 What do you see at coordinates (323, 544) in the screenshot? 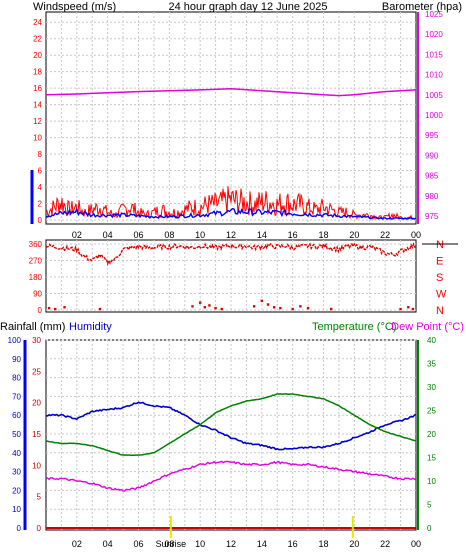
I see `x-tick-label: 18` at bounding box center [323, 544].